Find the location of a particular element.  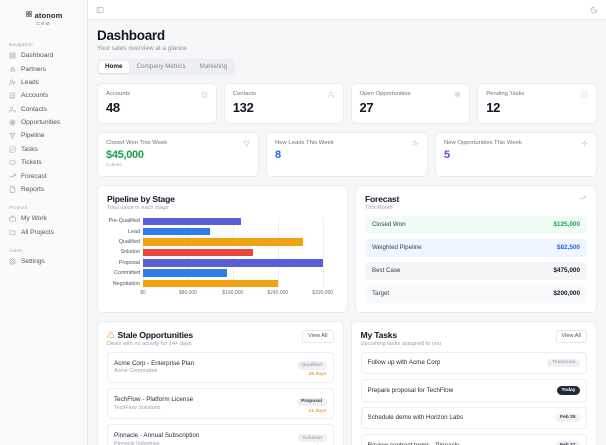

warning-triangle-icon is located at coordinates (111, 335).